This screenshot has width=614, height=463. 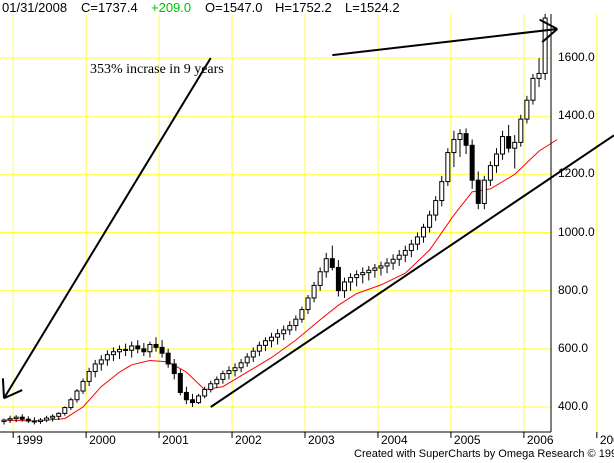 I want to click on x-tick-label: 2002, so click(x=248, y=440).